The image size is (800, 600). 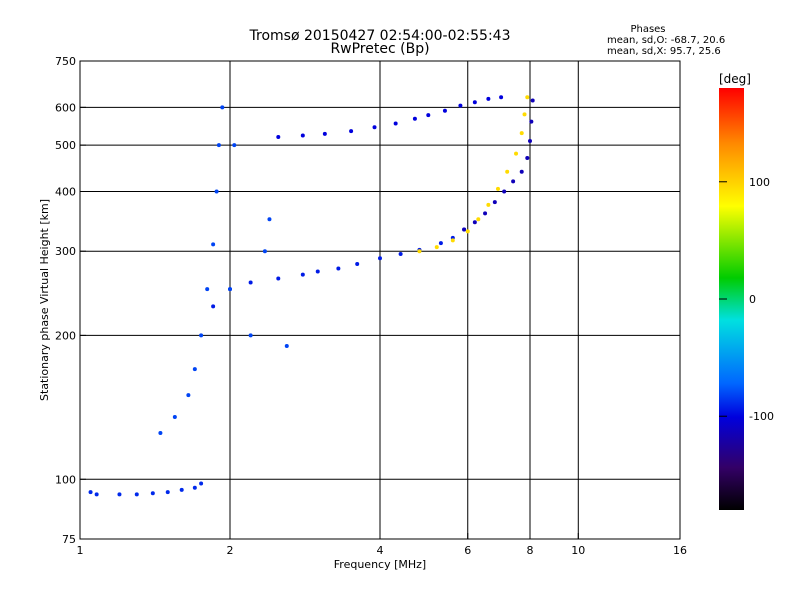 I want to click on x-tick-label: 10, so click(x=578, y=550).